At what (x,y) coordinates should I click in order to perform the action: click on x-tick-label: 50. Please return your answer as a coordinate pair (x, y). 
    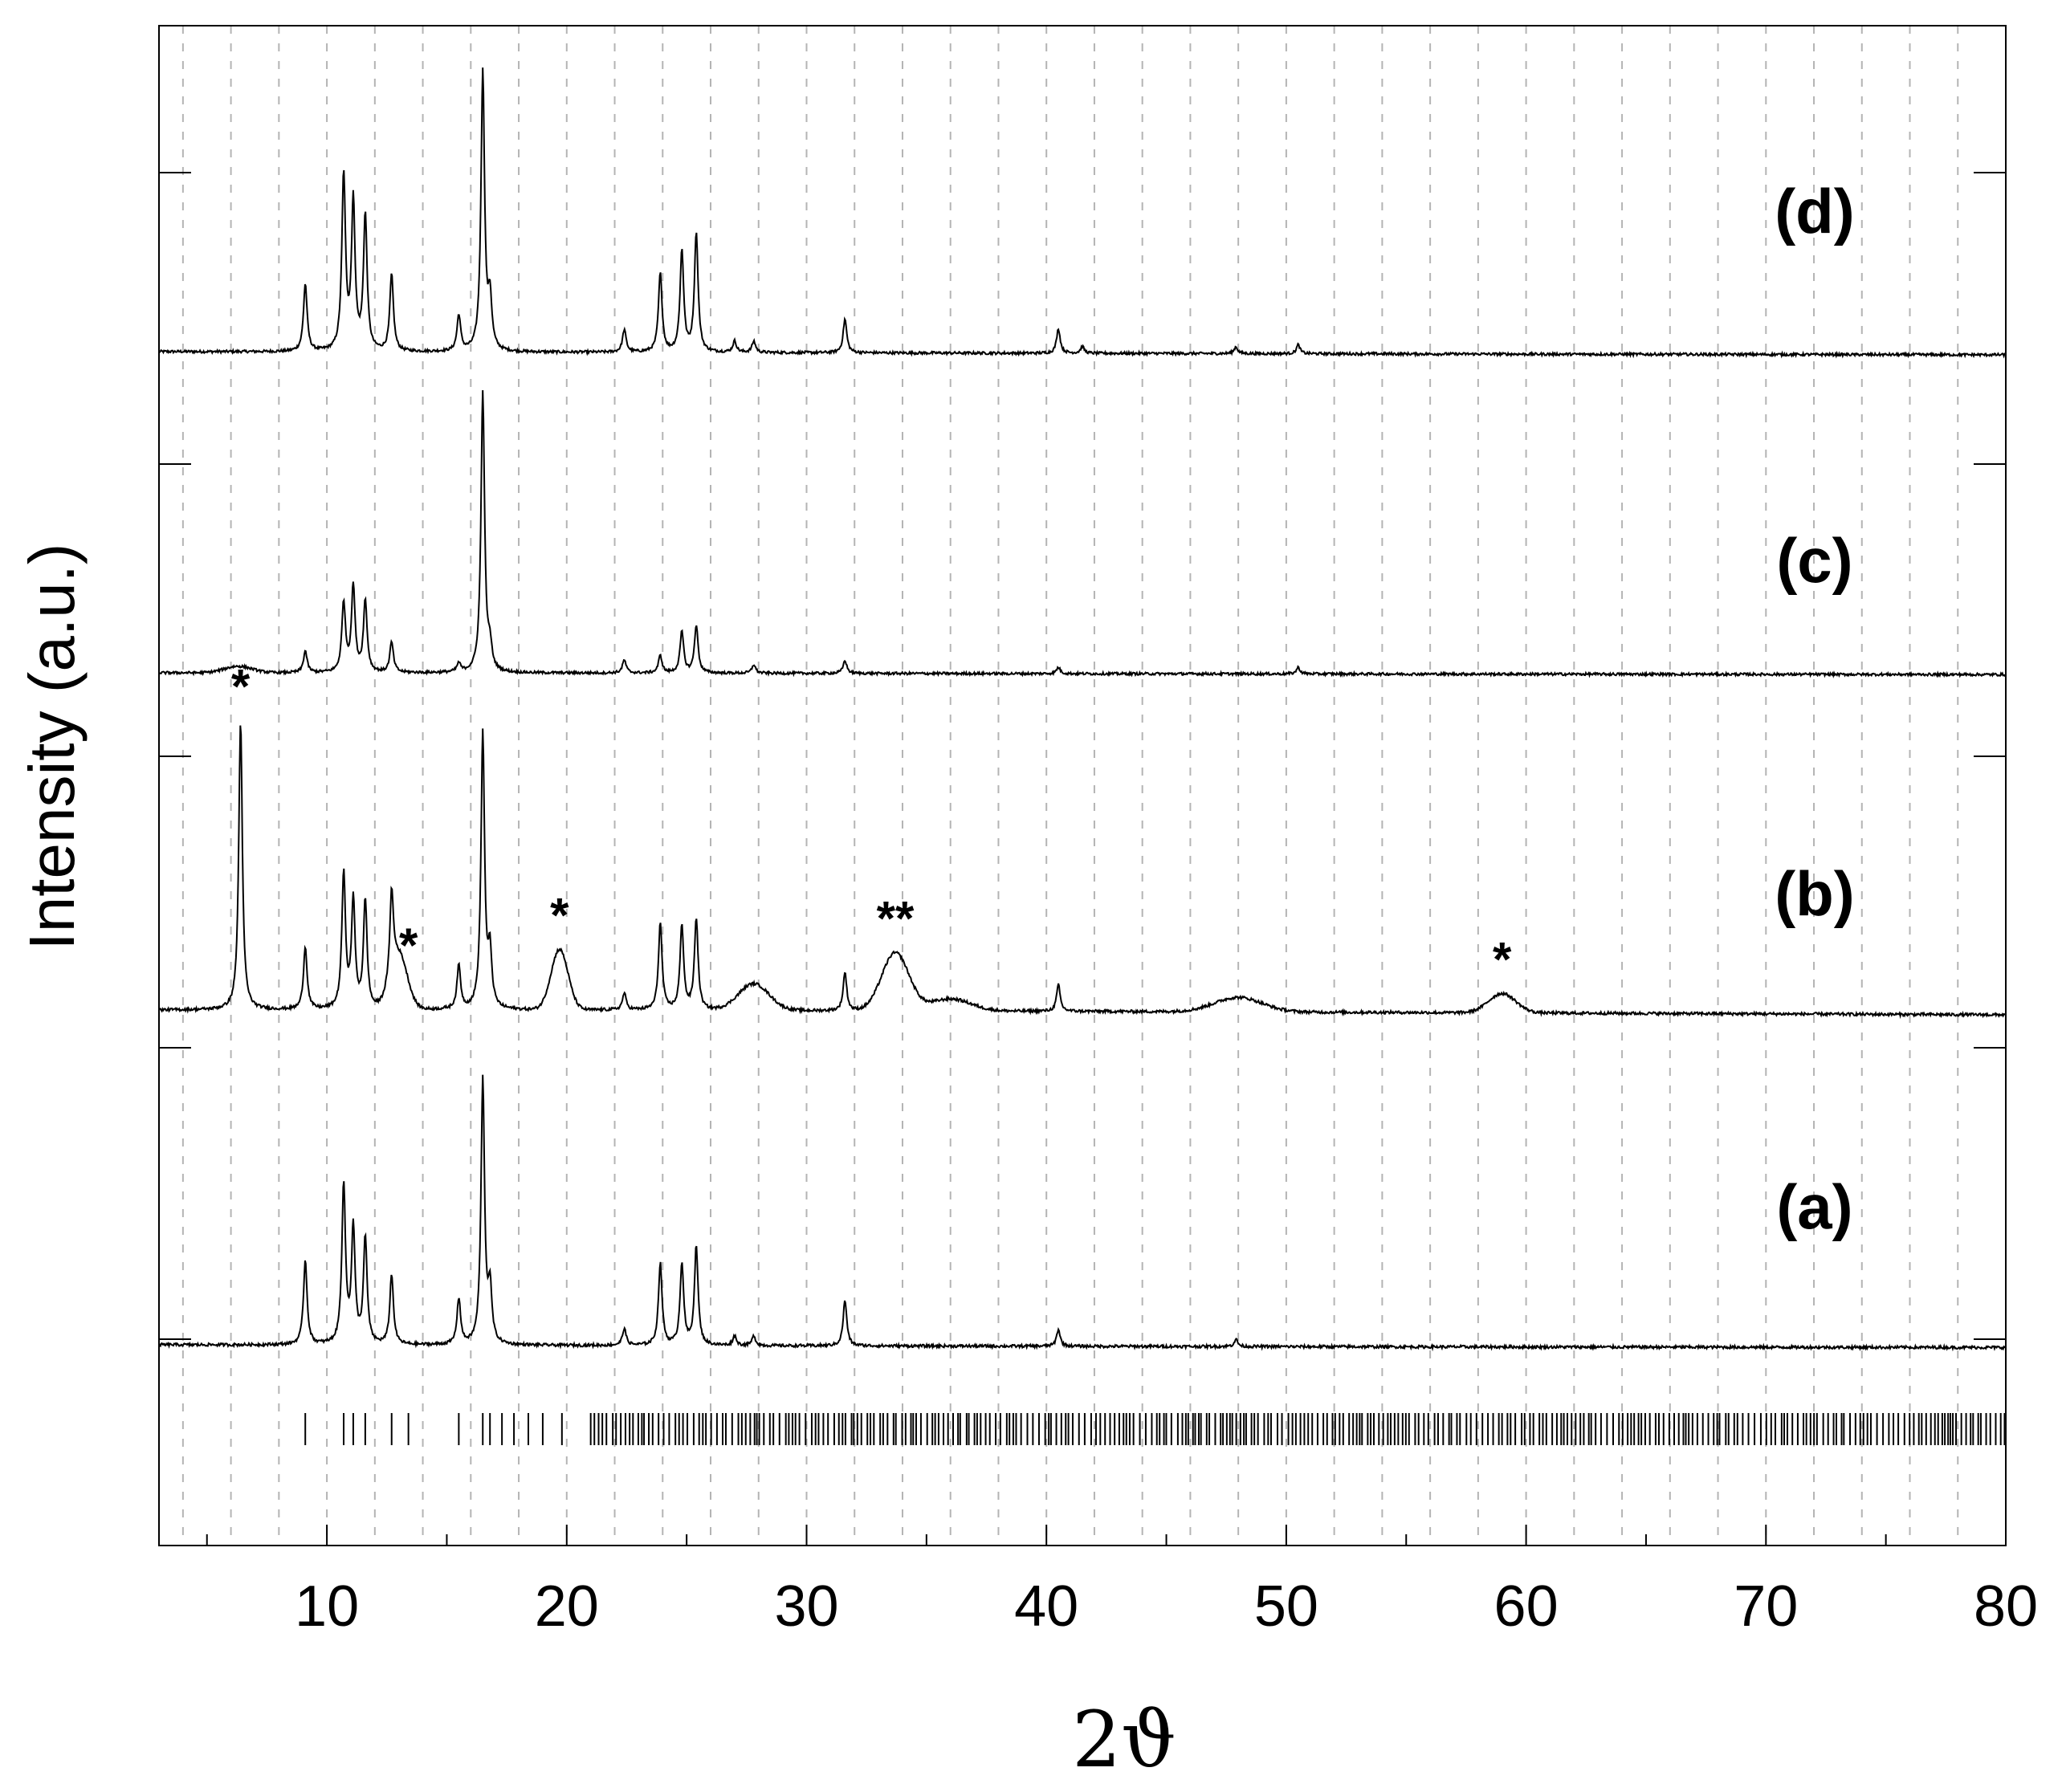
    Looking at the image, I should click on (1286, 1606).